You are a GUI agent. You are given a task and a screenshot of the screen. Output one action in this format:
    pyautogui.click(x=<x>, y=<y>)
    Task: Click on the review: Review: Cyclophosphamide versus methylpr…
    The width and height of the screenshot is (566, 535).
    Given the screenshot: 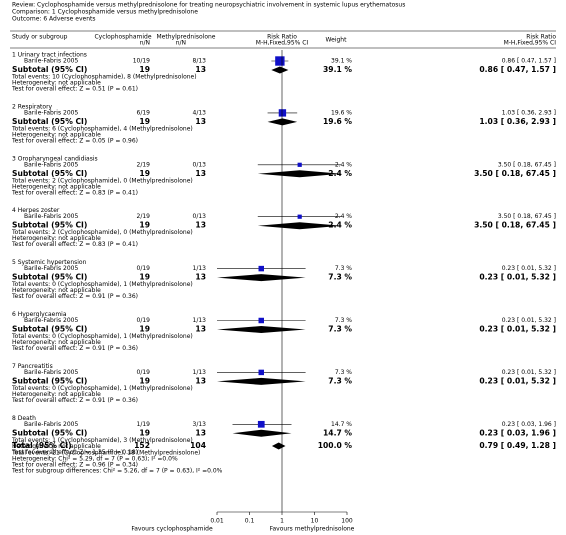 What is the action you would take?
    pyautogui.click(x=208, y=5)
    